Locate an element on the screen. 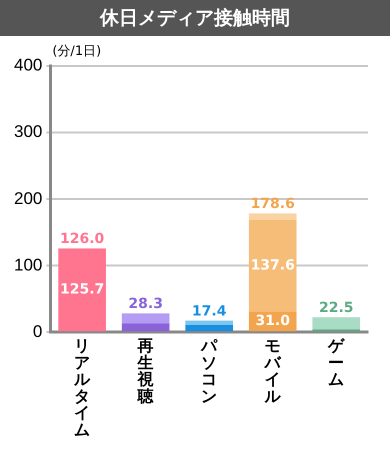  y-axis-title: (分/1日) is located at coordinates (77, 51).